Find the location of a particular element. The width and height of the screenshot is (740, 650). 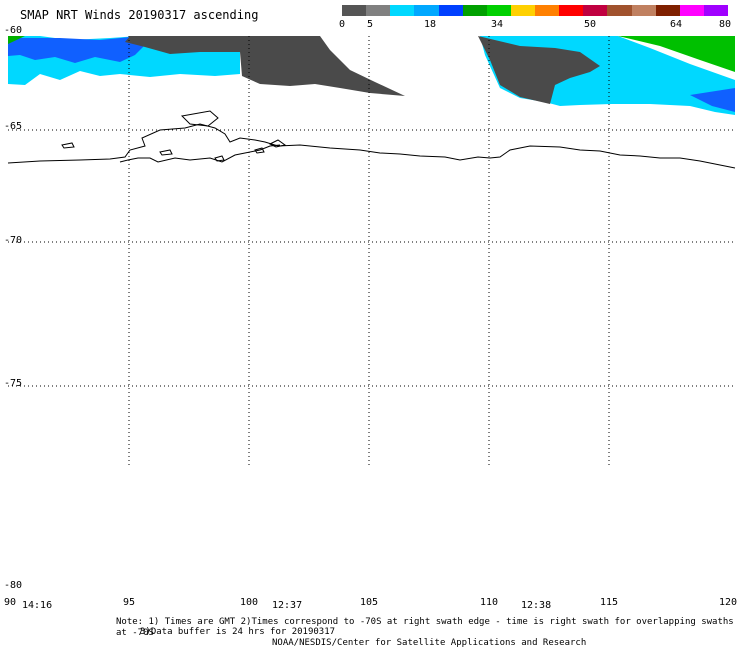

colorbar-tick-label: 18 is located at coordinates (430, 24).